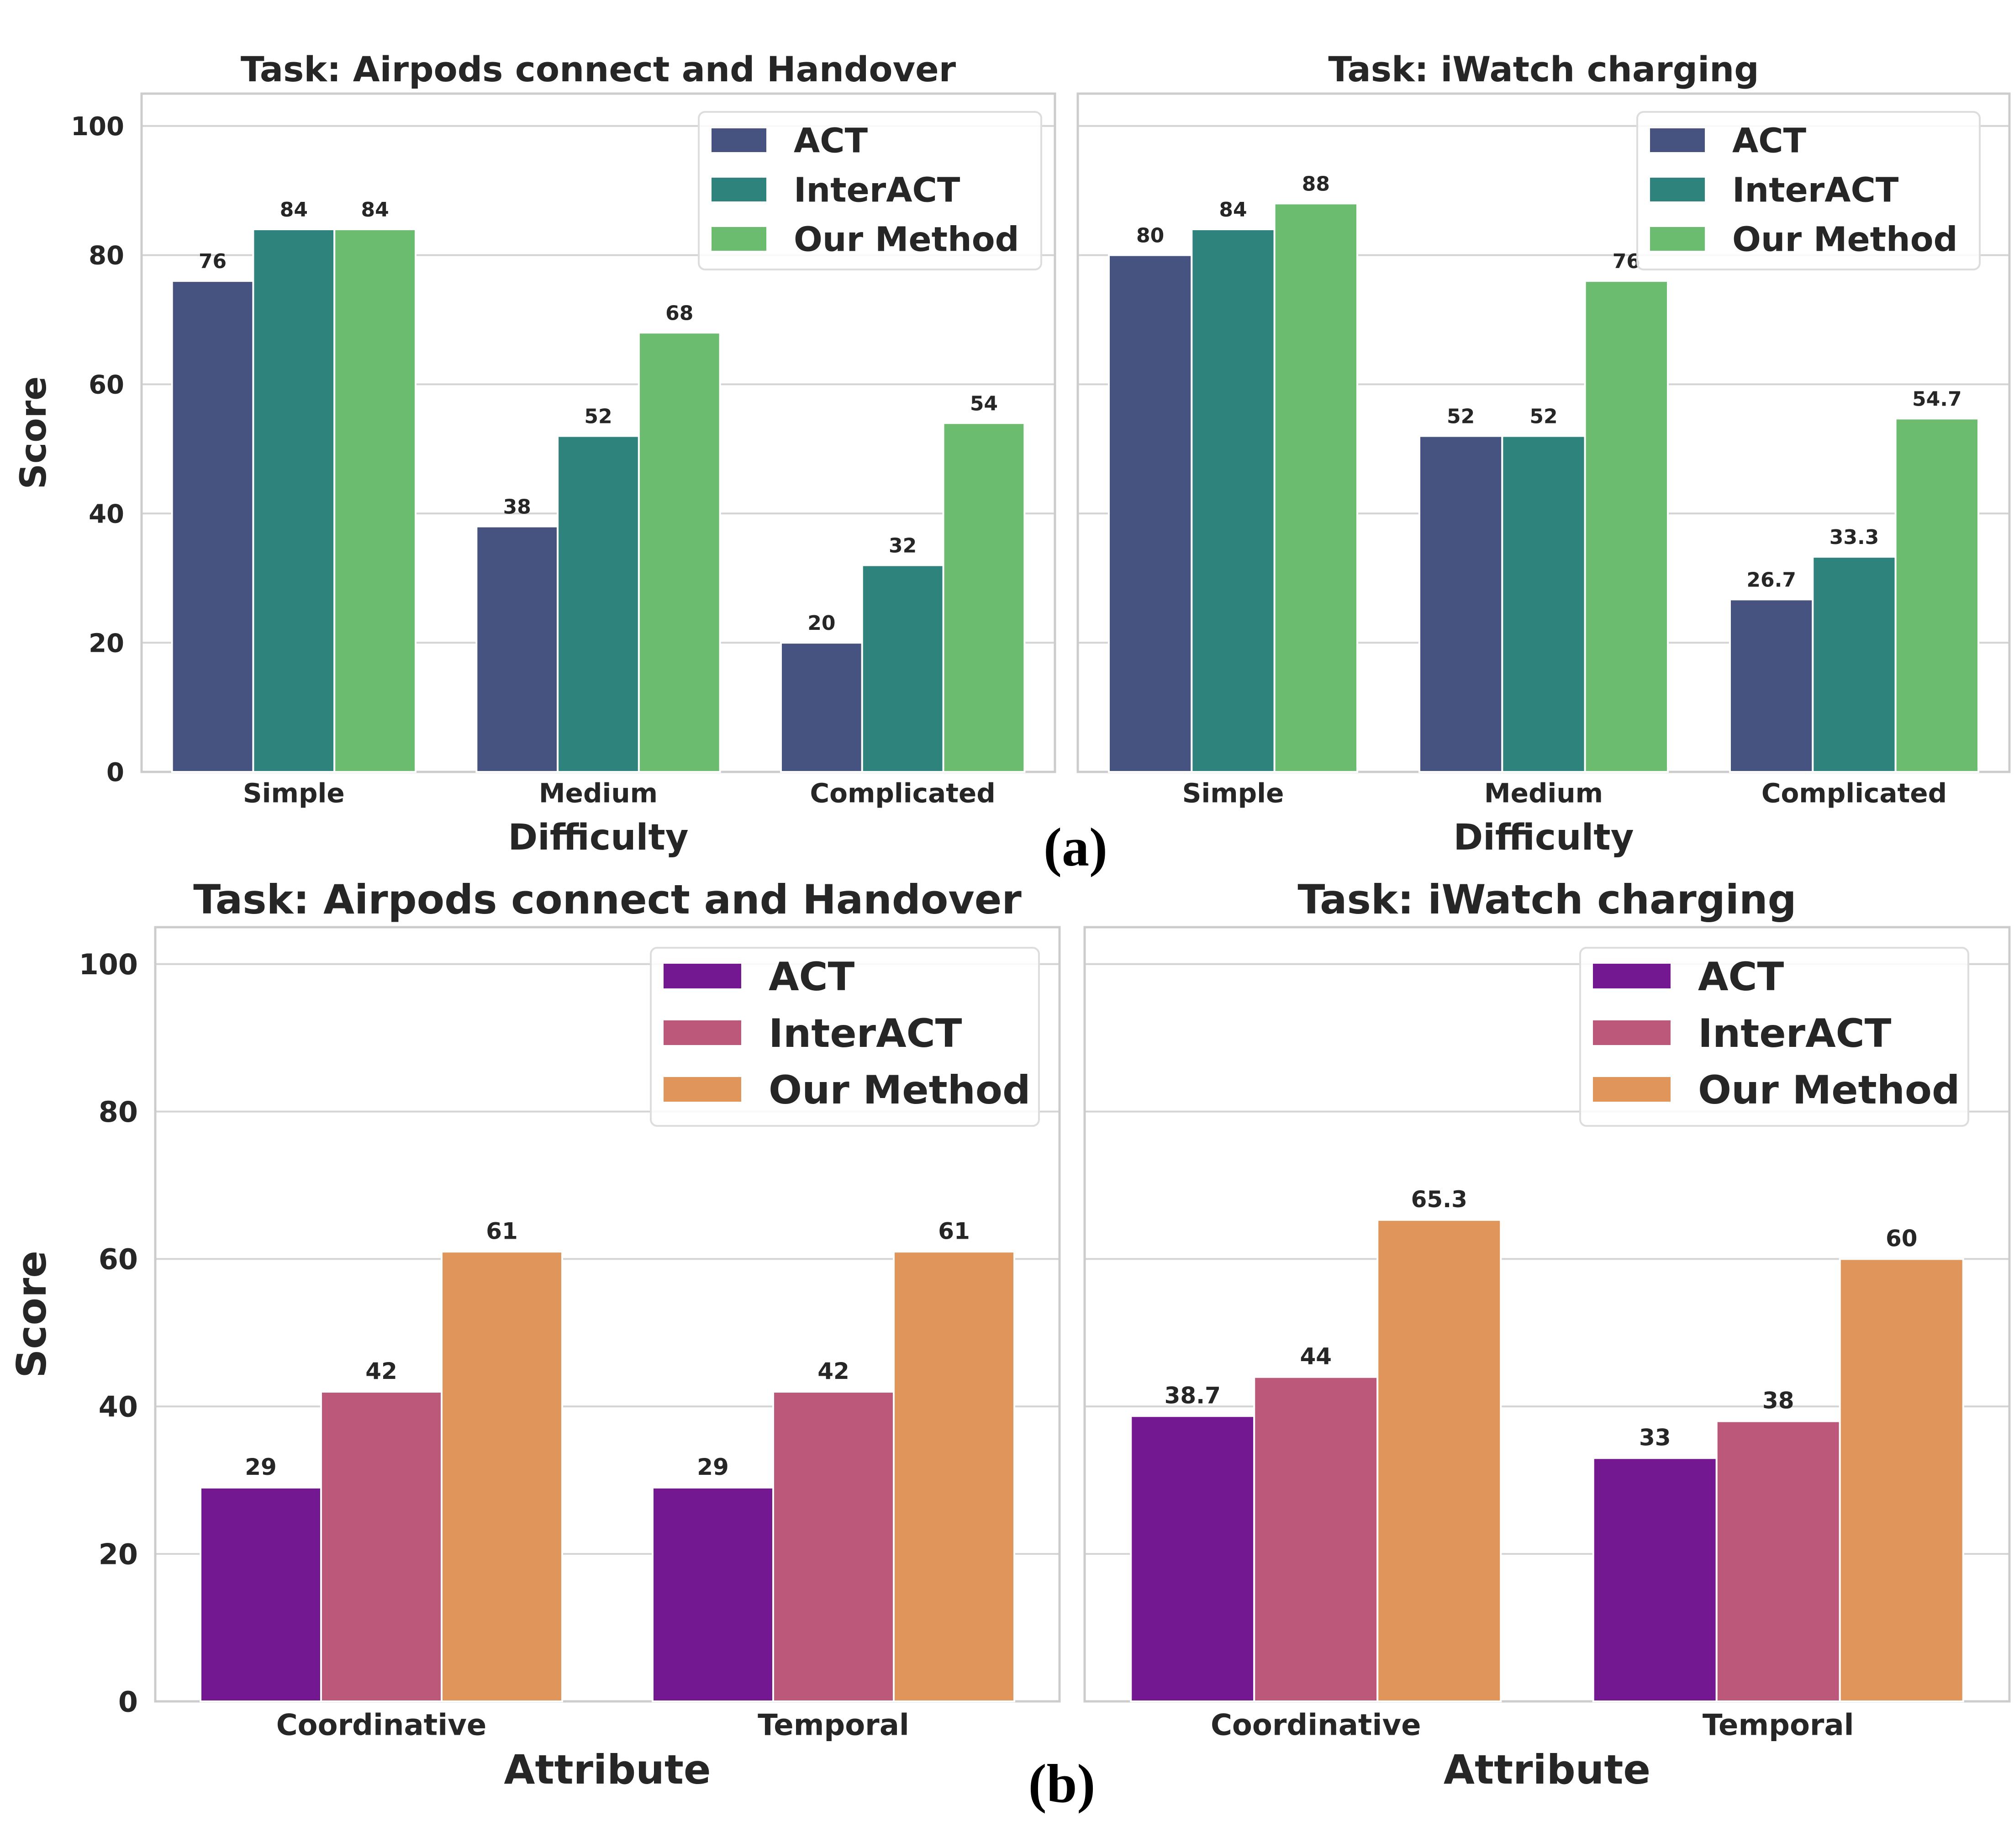  What do you see at coordinates (598, 69) in the screenshot?
I see `chart-title: Task: Airpods connect and Handover` at bounding box center [598, 69].